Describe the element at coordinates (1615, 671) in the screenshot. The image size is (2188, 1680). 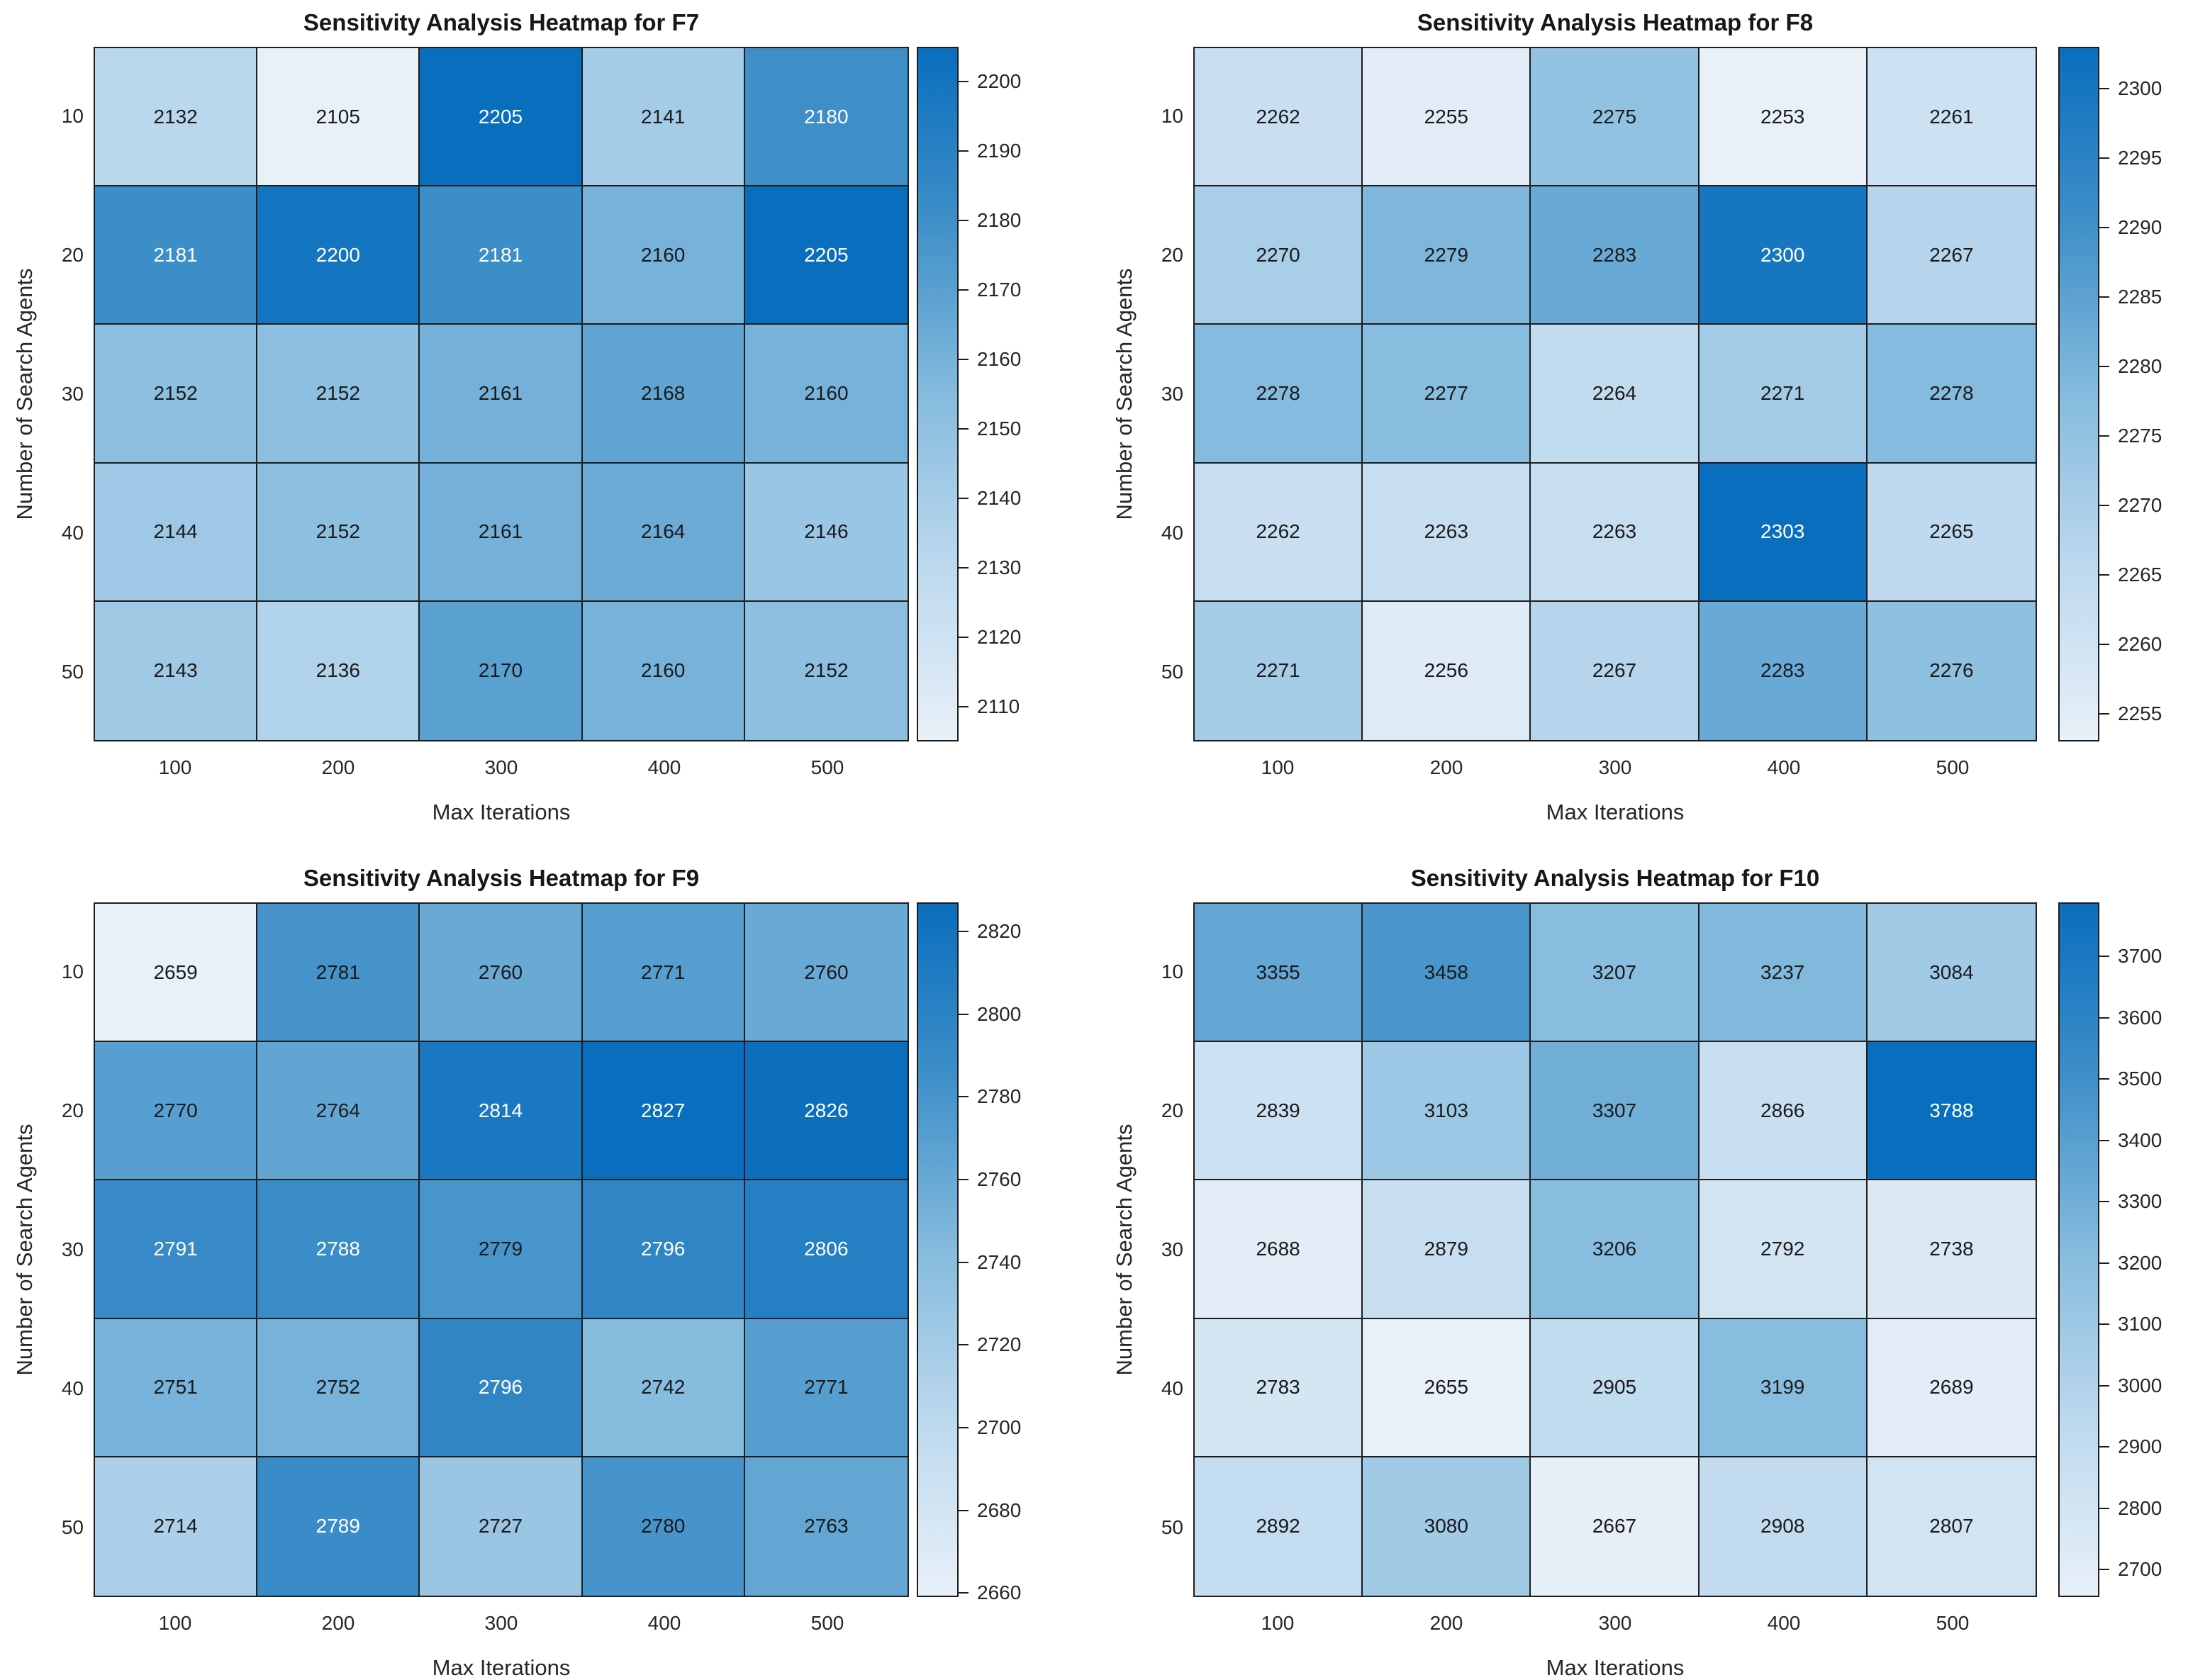
I see `heatmap-cell: 2267` at that location.